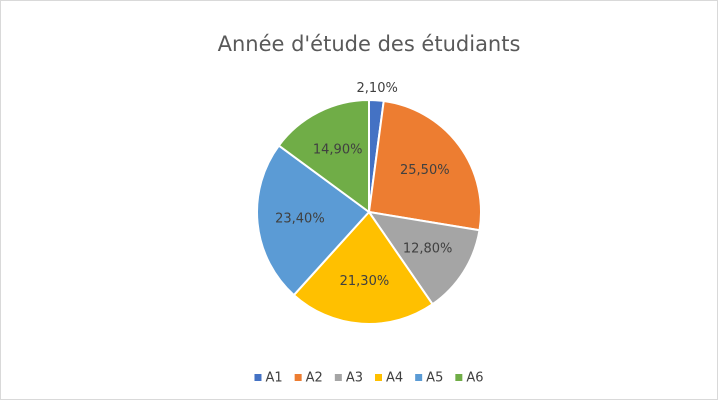 Image resolution: width=718 pixels, height=400 pixels. What do you see at coordinates (474, 378) in the screenshot?
I see `legend-label: A6` at bounding box center [474, 378].